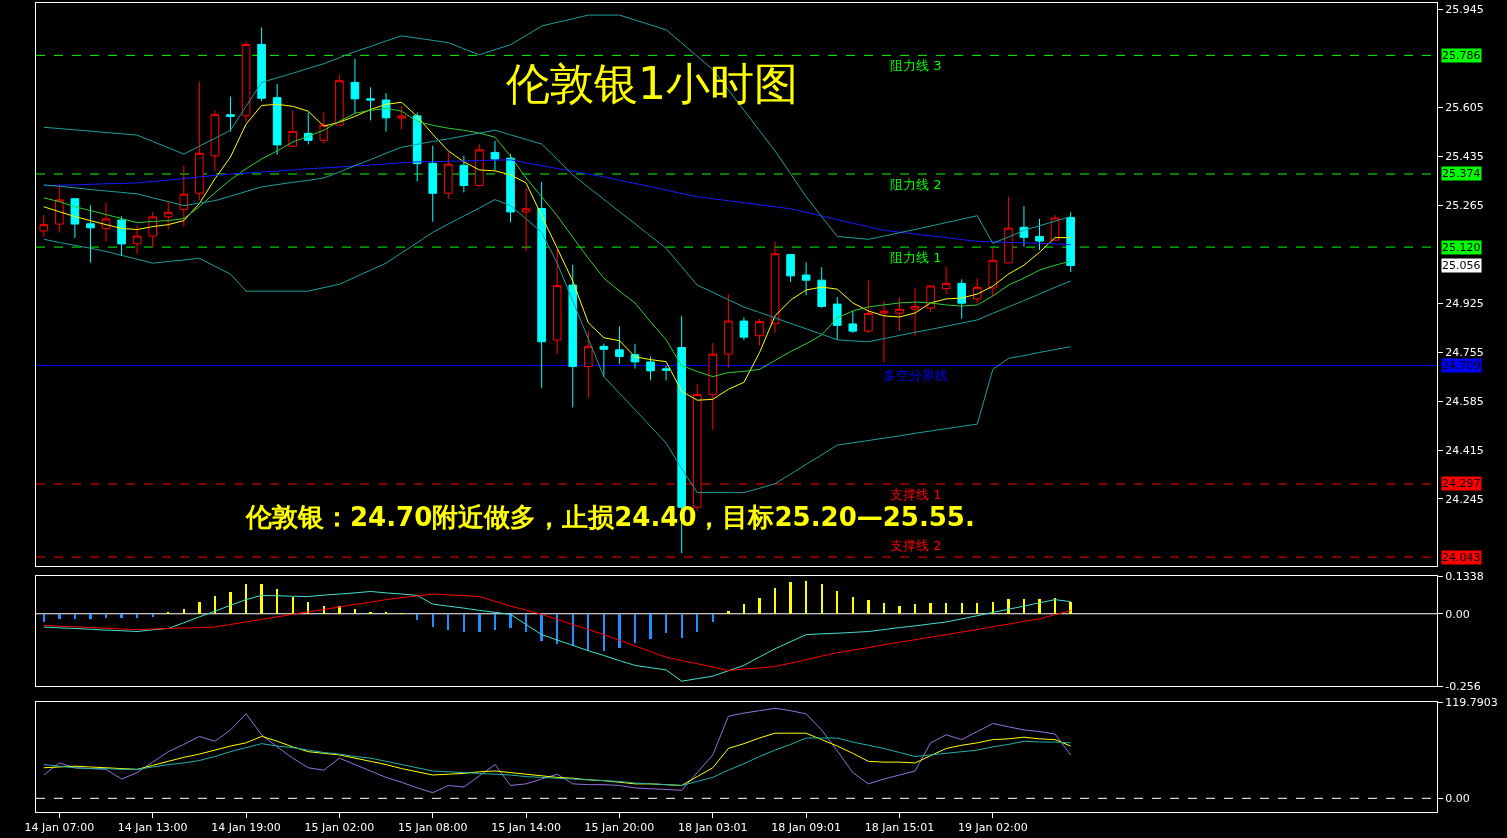 This screenshot has height=838, width=1507. I want to click on ref-line-label: 支撑线 1, so click(916, 494).